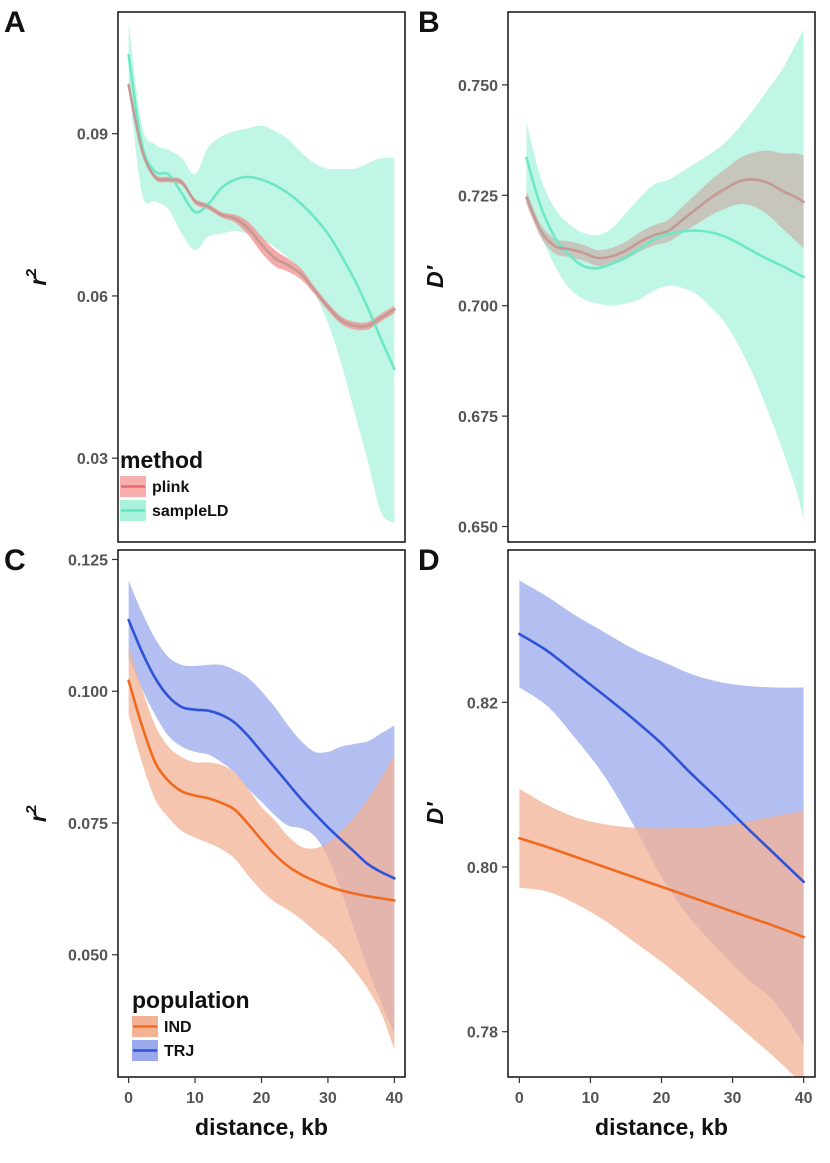 The width and height of the screenshot is (830, 1163). Describe the element at coordinates (92, 459) in the screenshot. I see `y-tick-label: 0.03` at that location.